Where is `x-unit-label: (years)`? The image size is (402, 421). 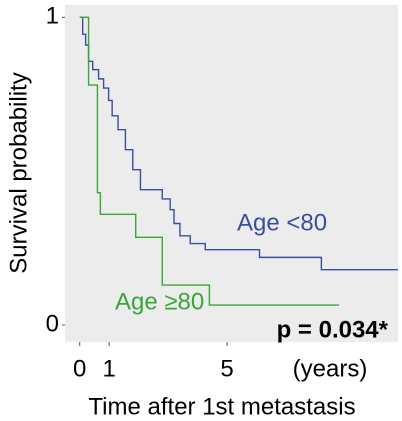
x-unit-label: (years) is located at coordinates (330, 368).